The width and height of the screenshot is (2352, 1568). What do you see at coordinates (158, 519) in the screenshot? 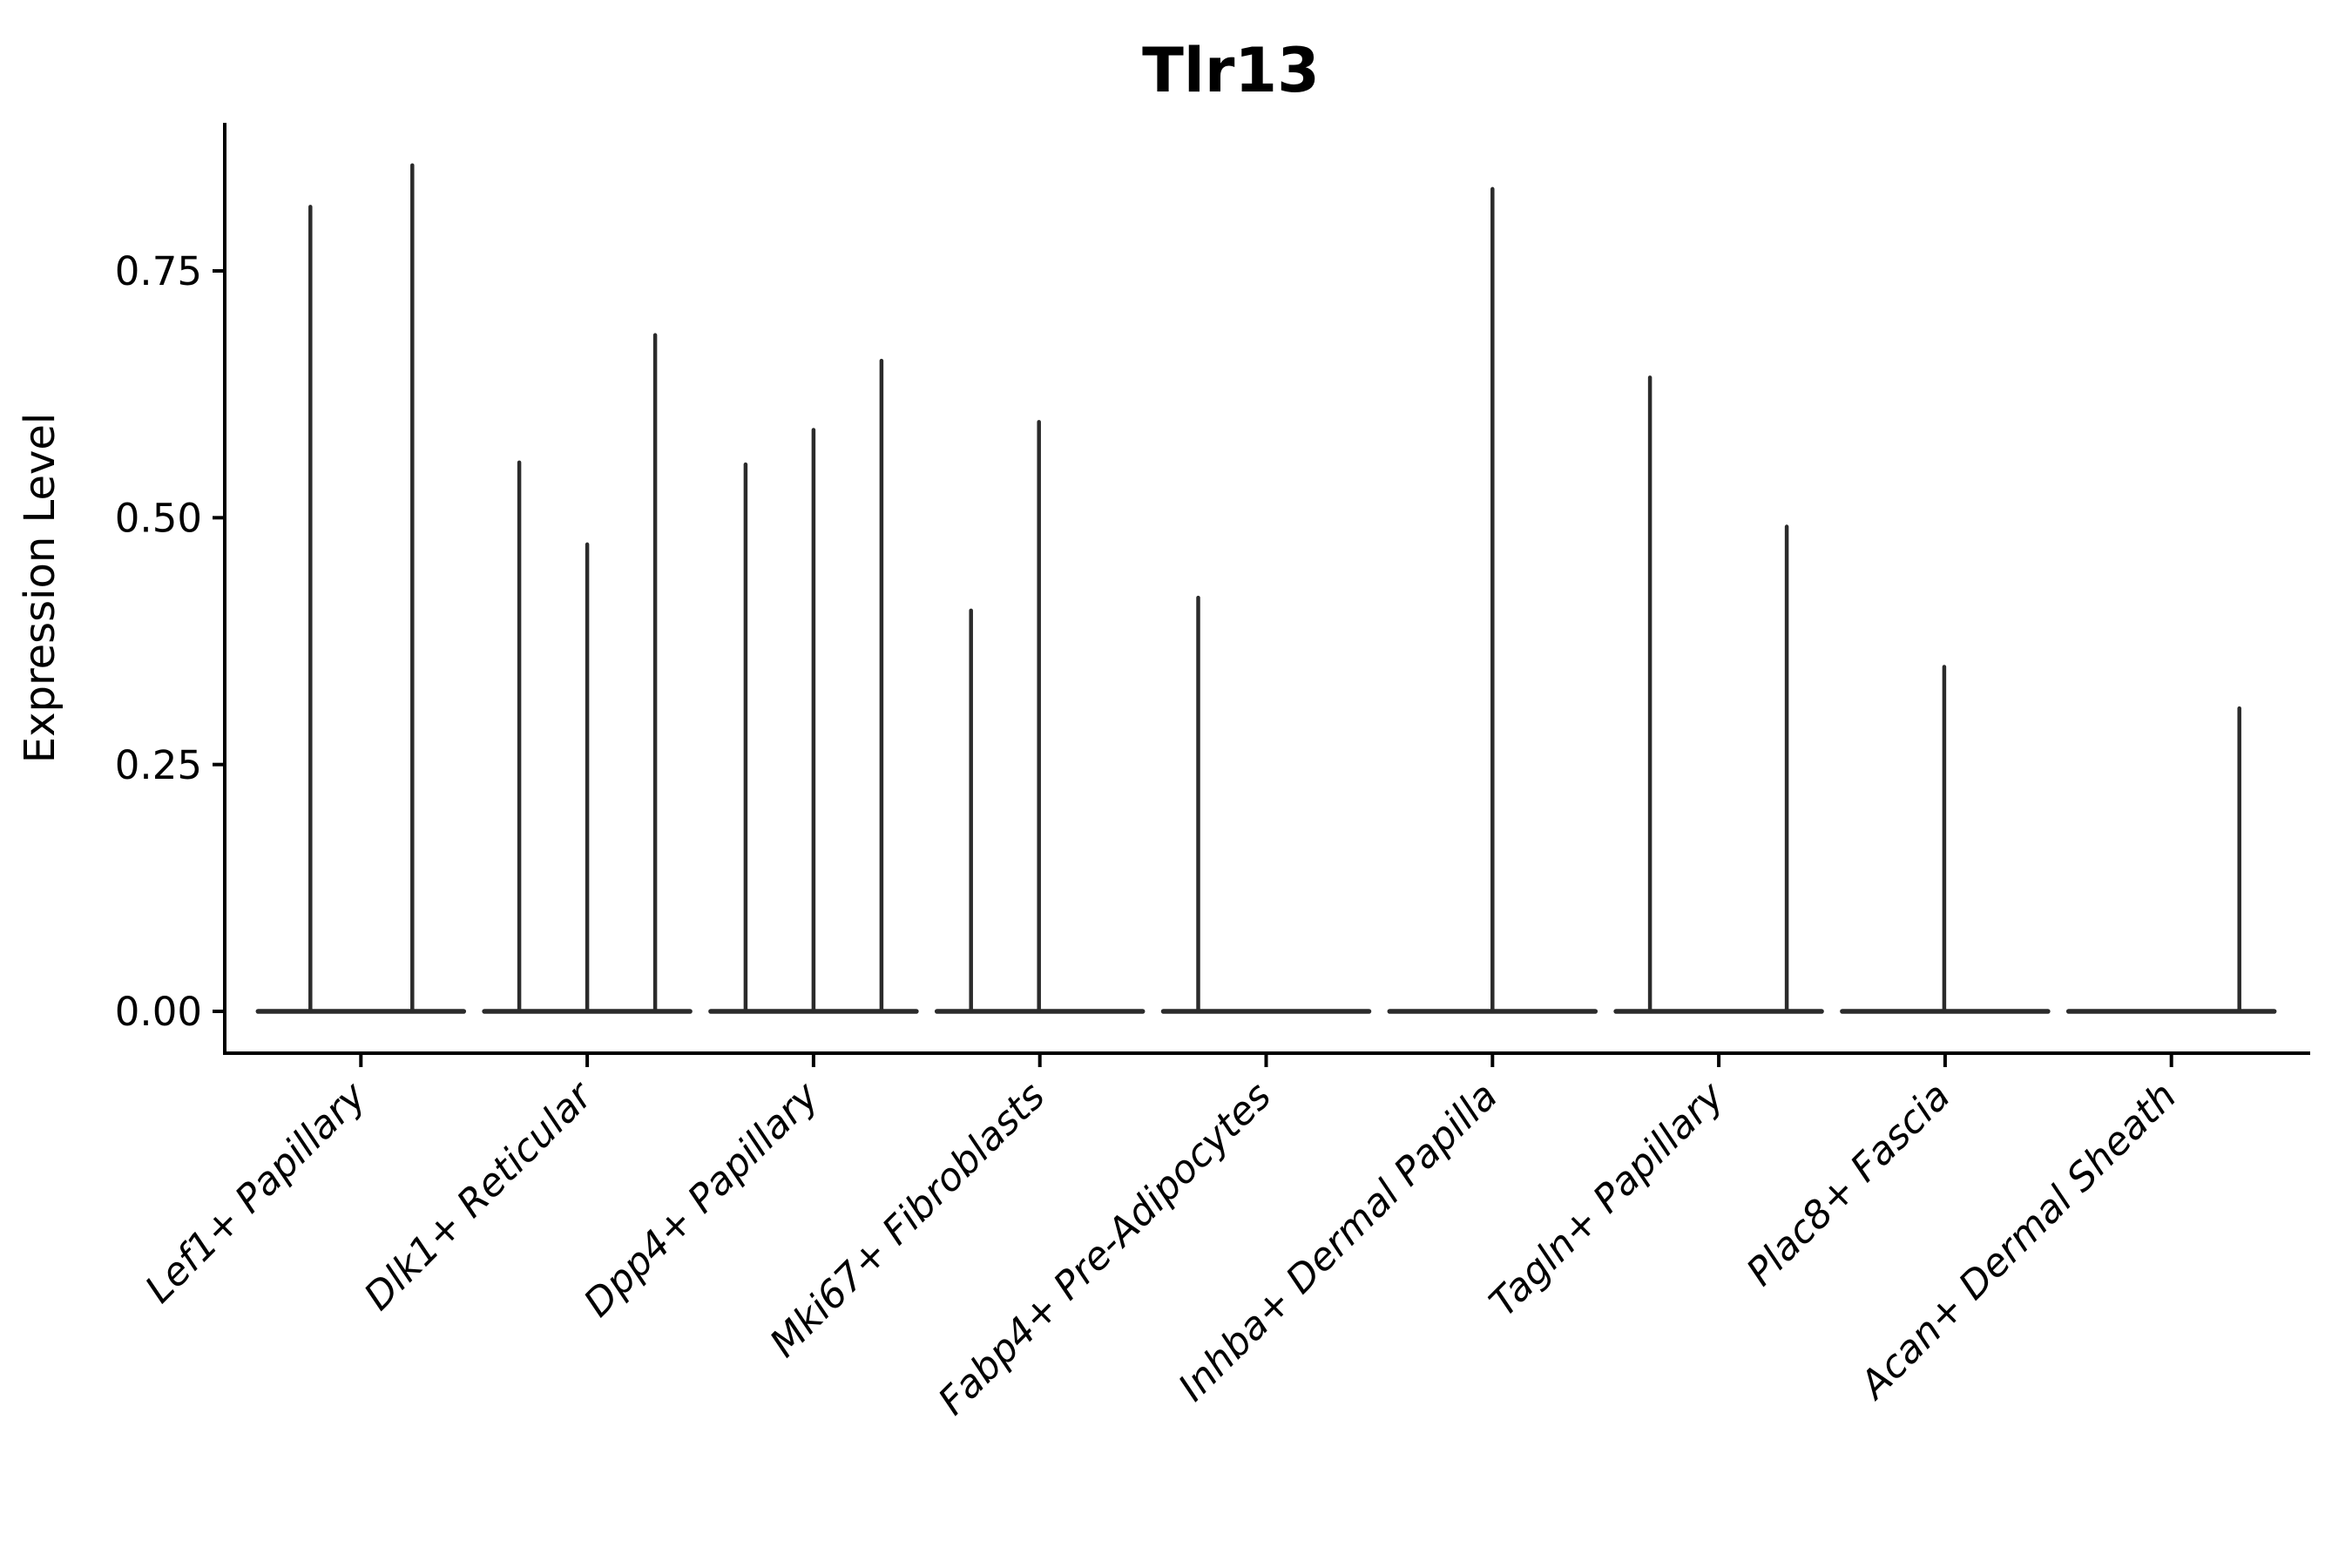
I see `y-tick-label: 0.50` at bounding box center [158, 519].